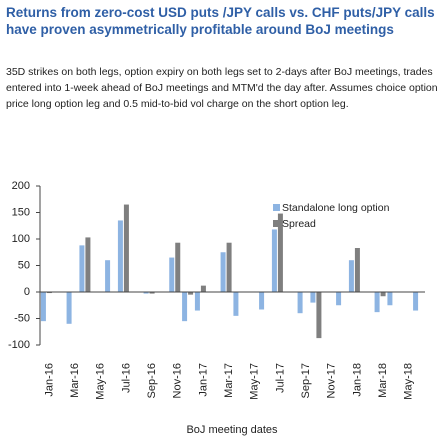  Describe the element at coordinates (229, 380) in the screenshot. I see `x-tick-label: Mar-17` at that location.